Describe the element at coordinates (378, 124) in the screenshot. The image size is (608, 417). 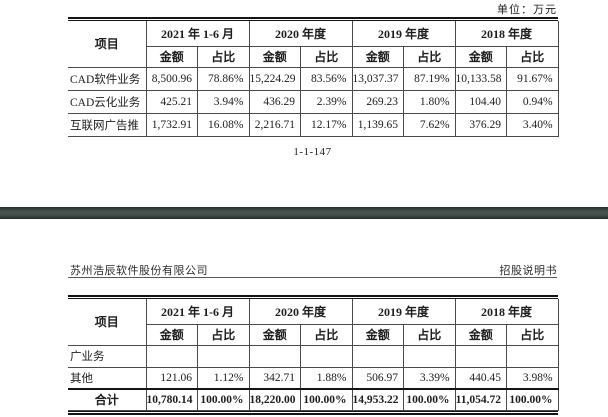
I see `table-cell: 1,139.65` at that location.